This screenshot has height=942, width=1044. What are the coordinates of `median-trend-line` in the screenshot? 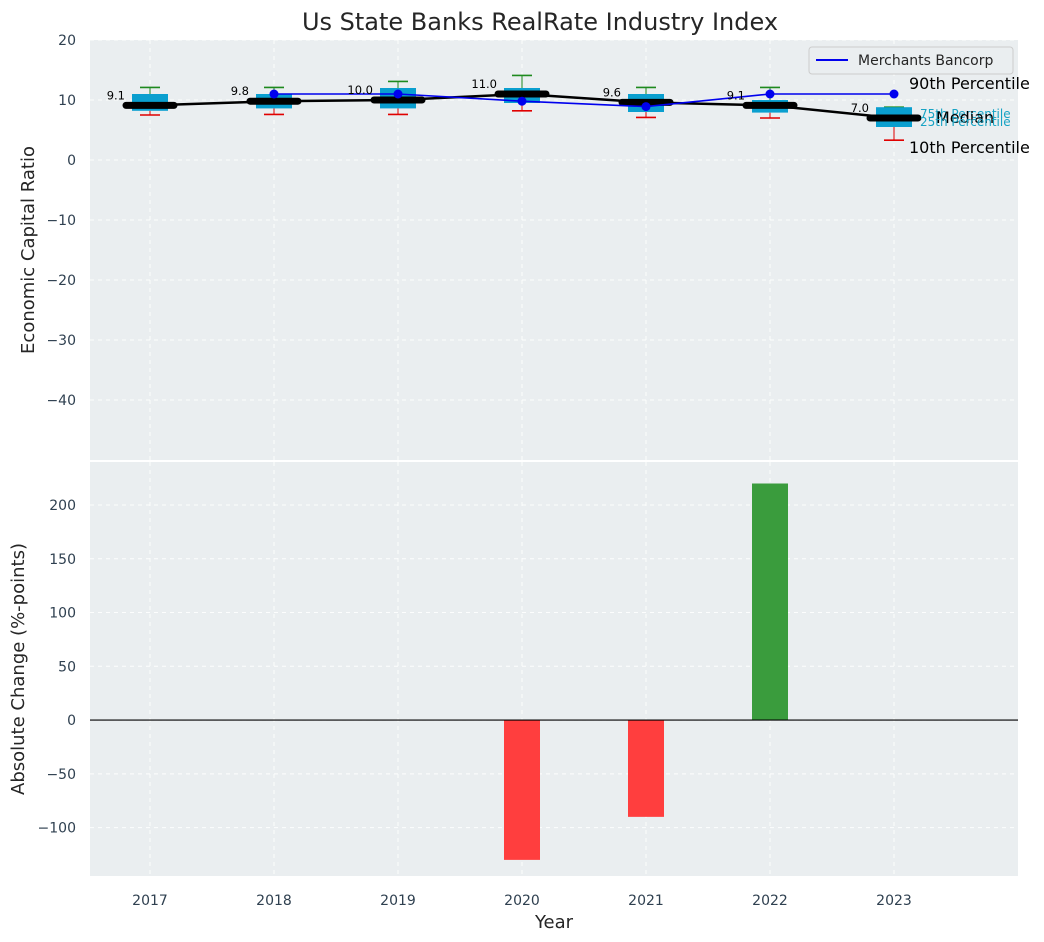 It's located at (522, 106).